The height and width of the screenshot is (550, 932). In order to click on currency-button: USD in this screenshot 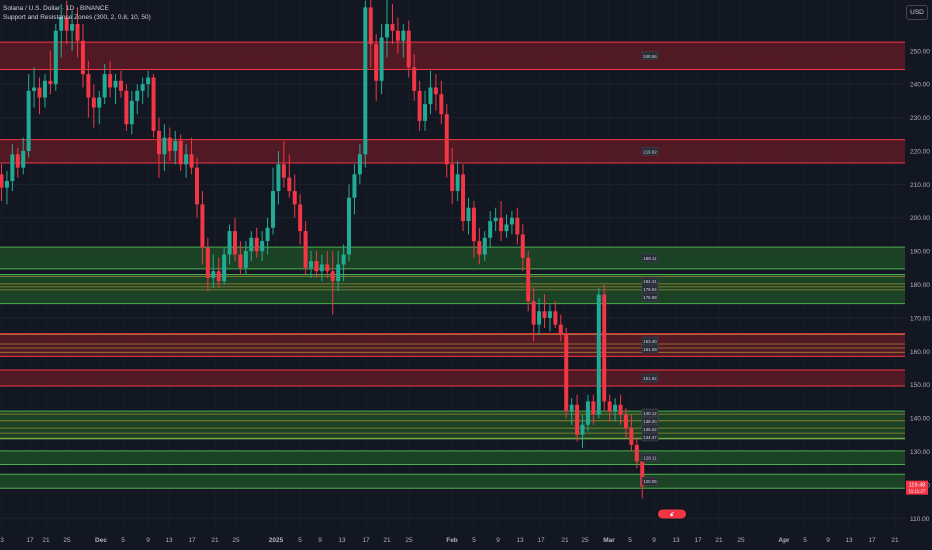, I will do `click(917, 12)`.